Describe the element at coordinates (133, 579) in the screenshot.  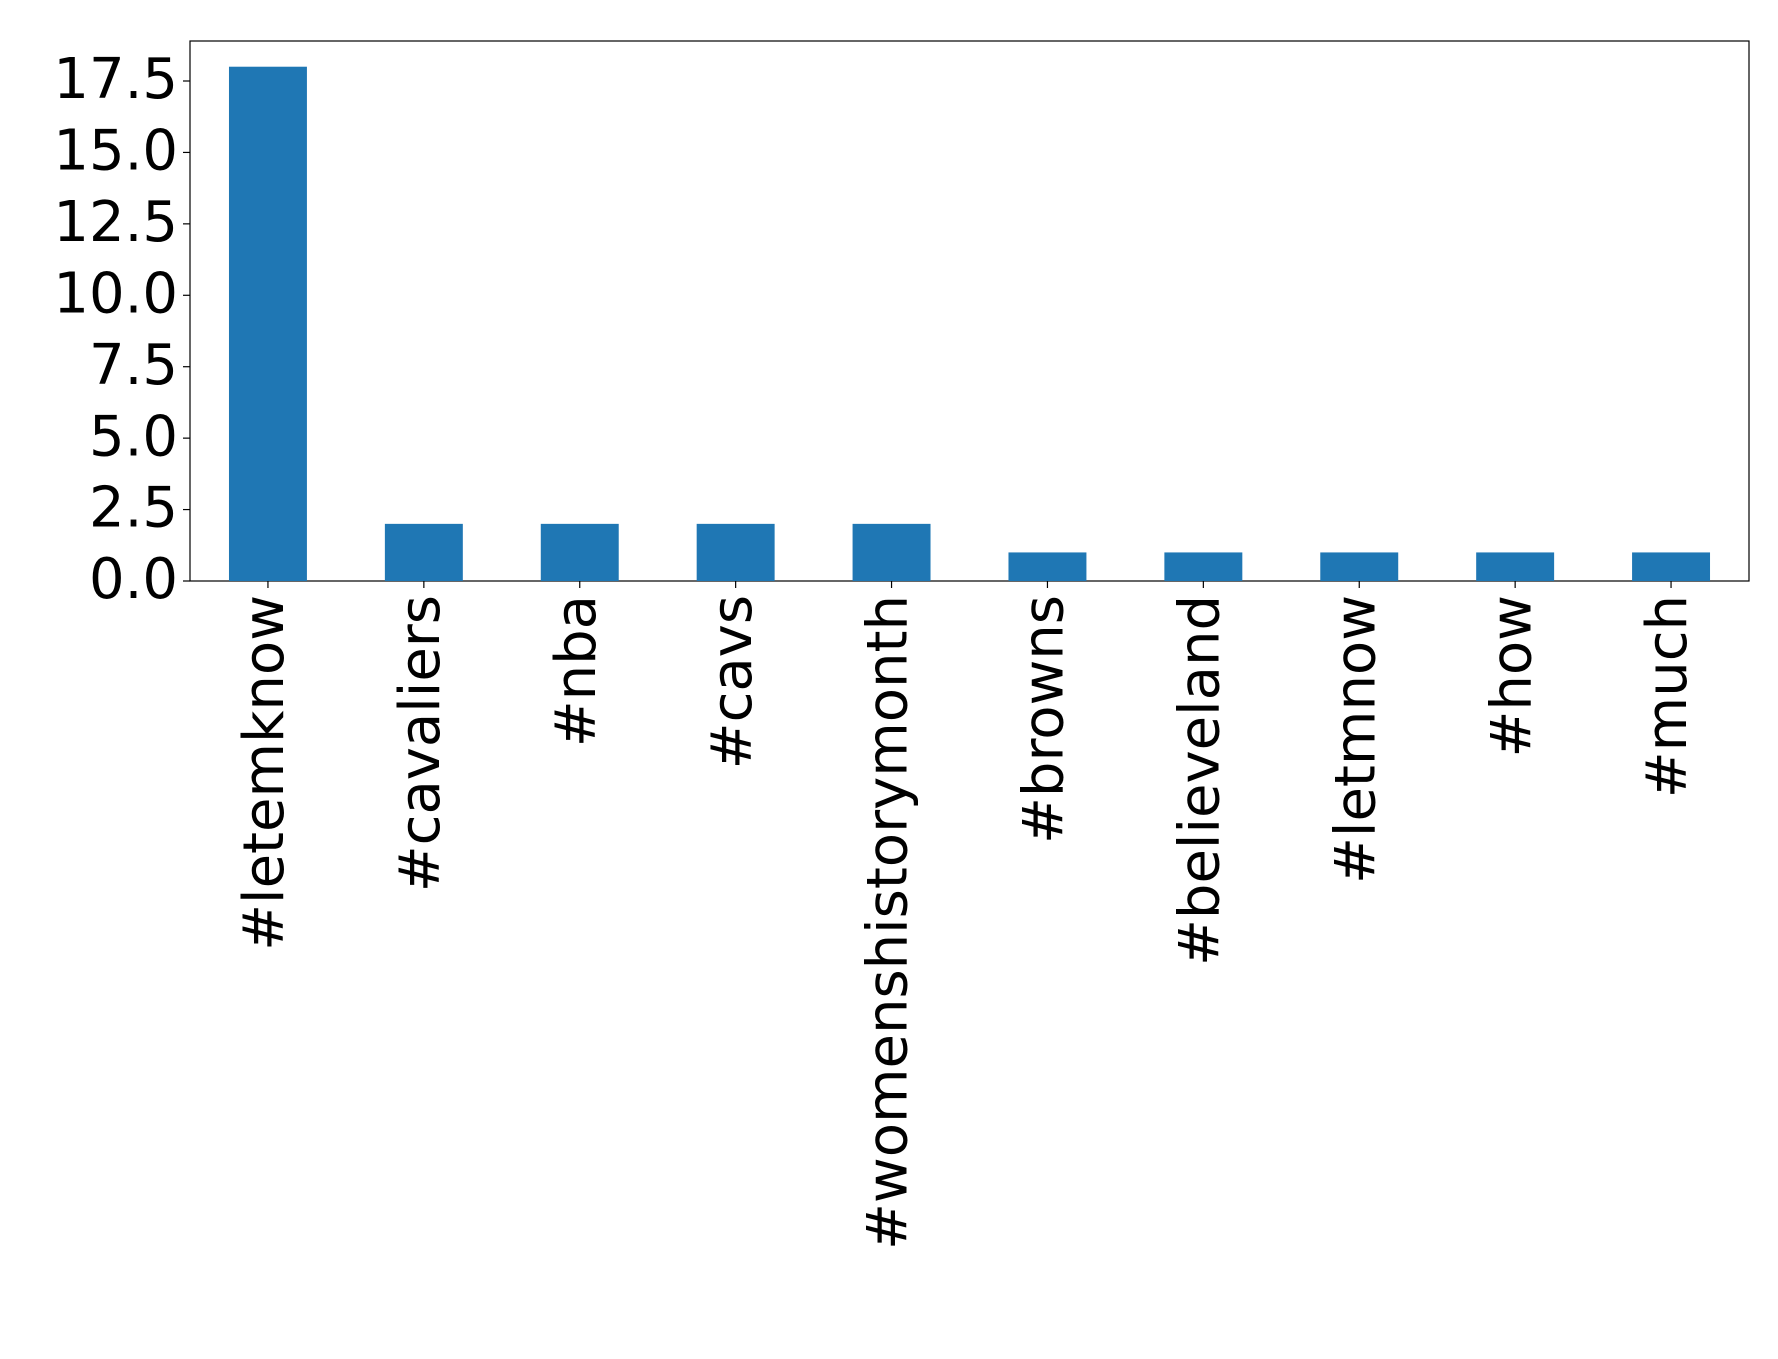
I see `y-tick-label: 0.0` at that location.